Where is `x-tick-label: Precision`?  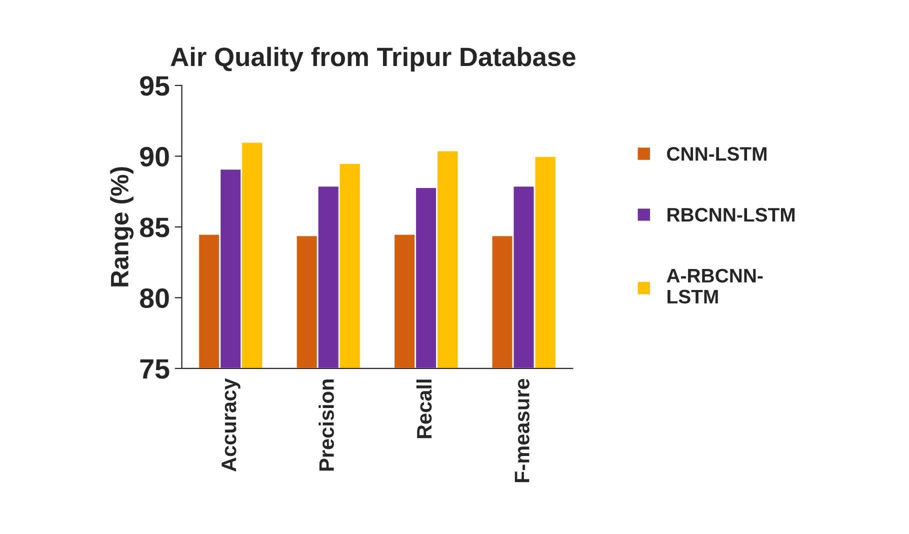 x-tick-label: Precision is located at coordinates (326, 425).